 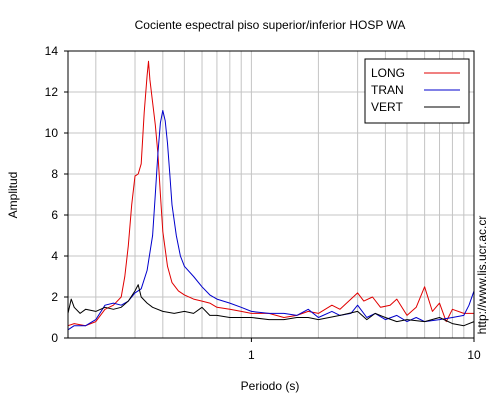 I want to click on x-tick-label: 10, so click(x=474, y=355).